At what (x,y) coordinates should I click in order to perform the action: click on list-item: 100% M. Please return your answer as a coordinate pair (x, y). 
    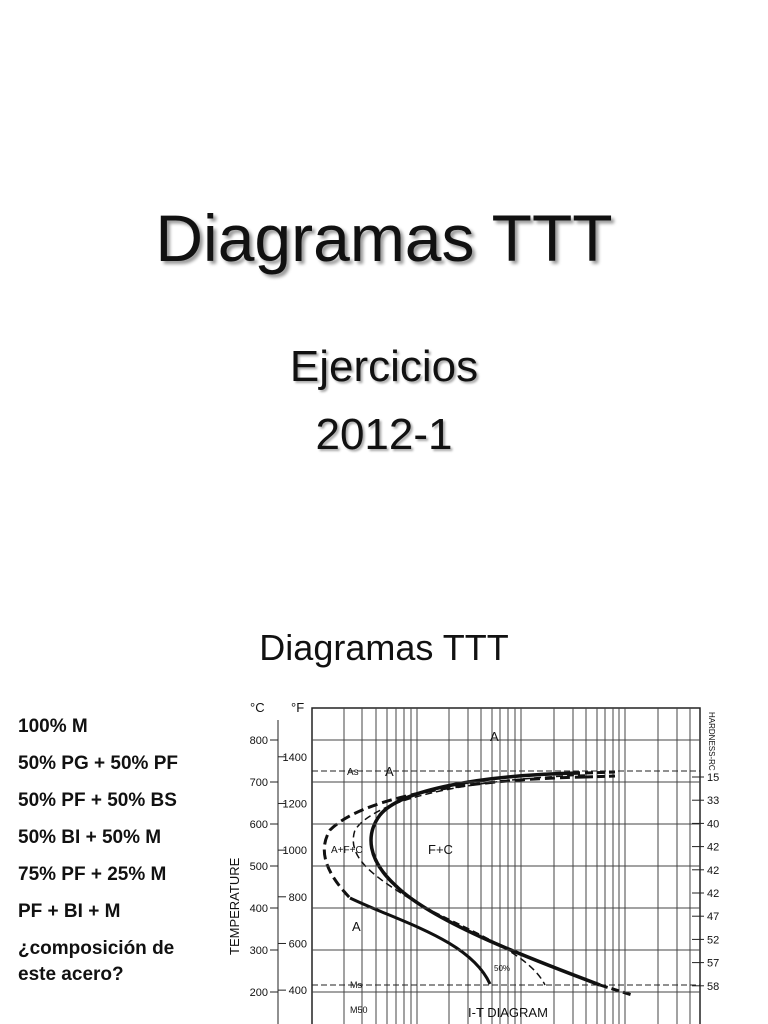
    Looking at the image, I should click on (53, 726).